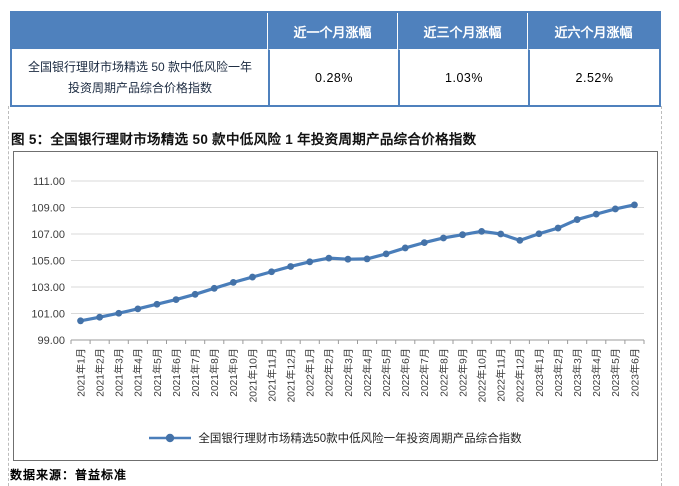  Describe the element at coordinates (661, 296) in the screenshot. I see `page-break-guide-right` at that location.